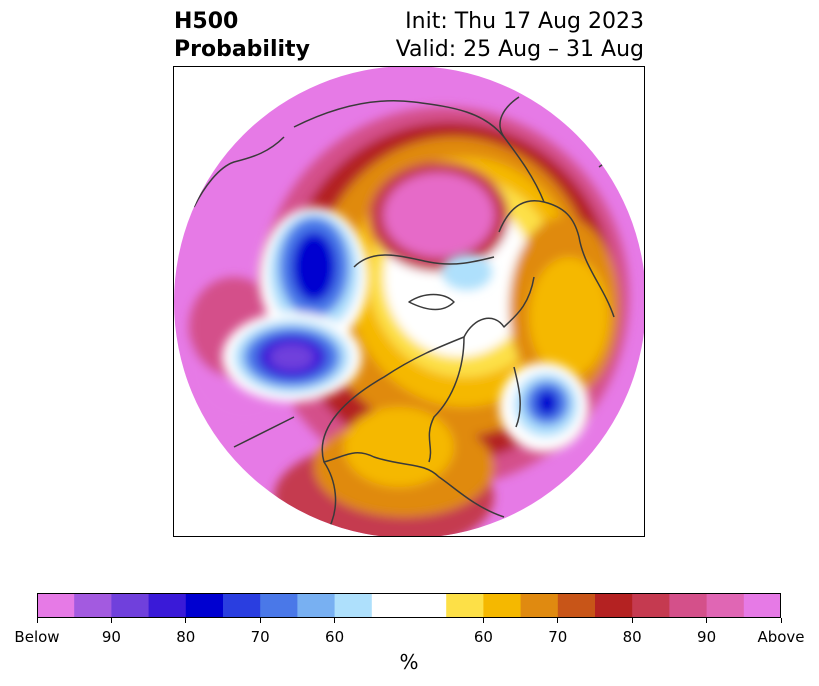 The height and width of the screenshot is (686, 819). What do you see at coordinates (242, 49) in the screenshot?
I see `title-subtitle: Probability` at bounding box center [242, 49].